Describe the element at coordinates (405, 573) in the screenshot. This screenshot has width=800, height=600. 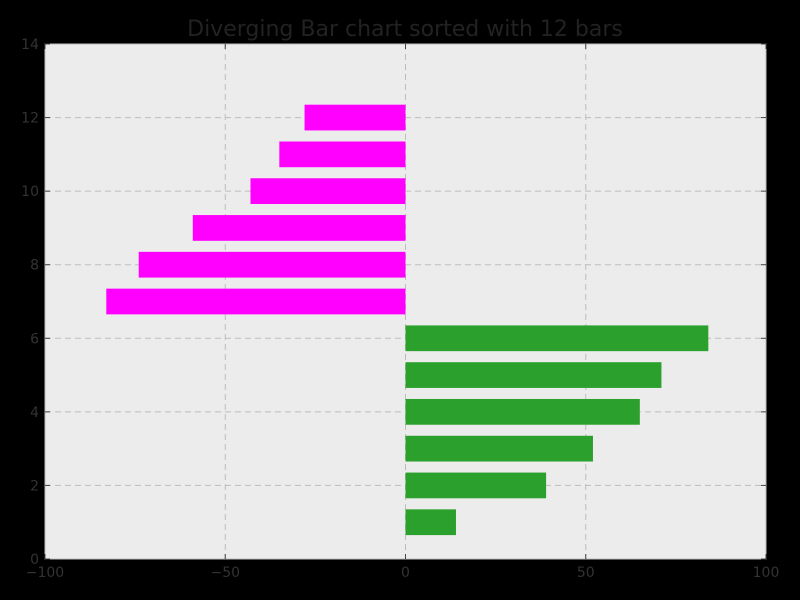
I see `x-tick-label-2: 0` at that location.